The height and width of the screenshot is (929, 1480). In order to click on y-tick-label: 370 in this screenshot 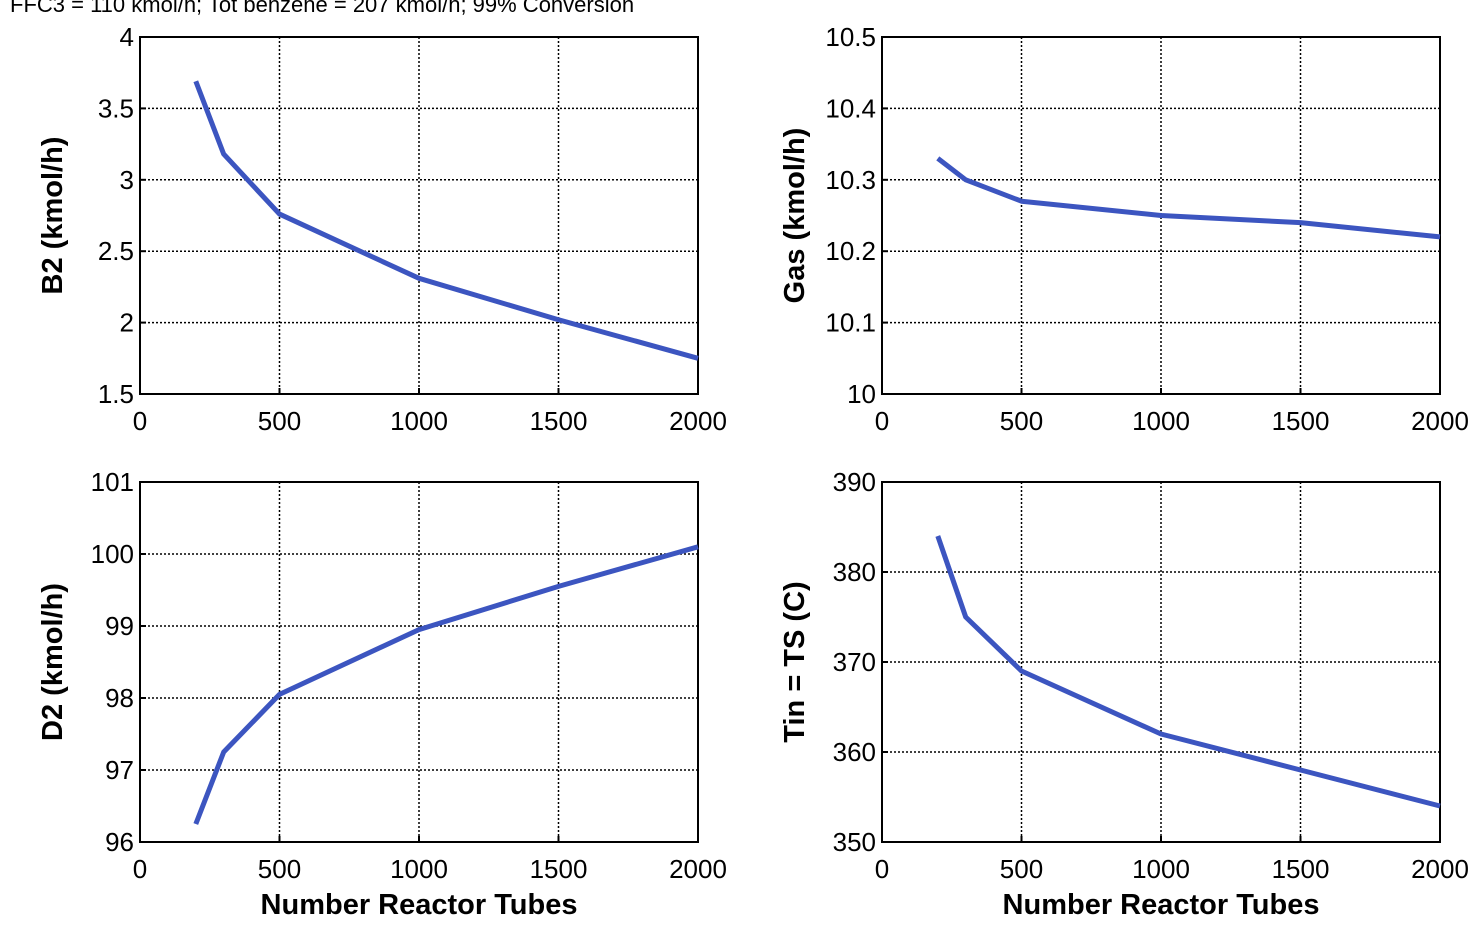, I will do `click(854, 662)`.